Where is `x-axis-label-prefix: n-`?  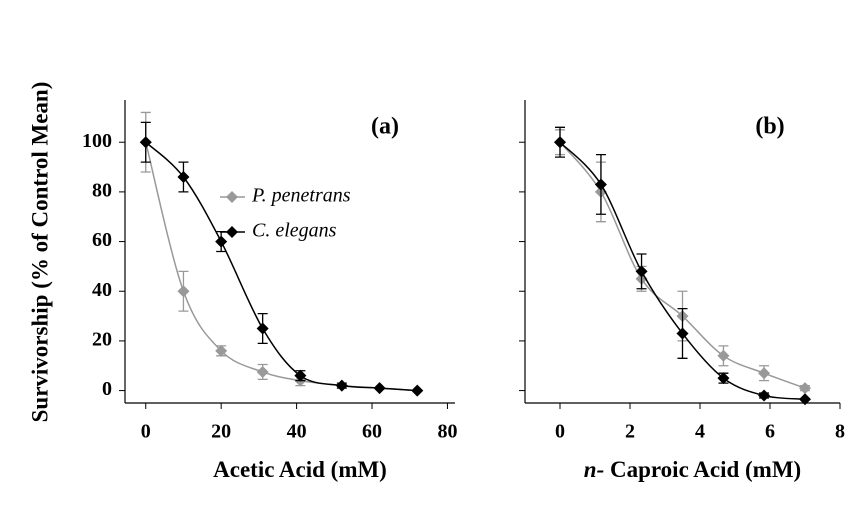
x-axis-label-prefix: n- is located at coordinates (594, 469).